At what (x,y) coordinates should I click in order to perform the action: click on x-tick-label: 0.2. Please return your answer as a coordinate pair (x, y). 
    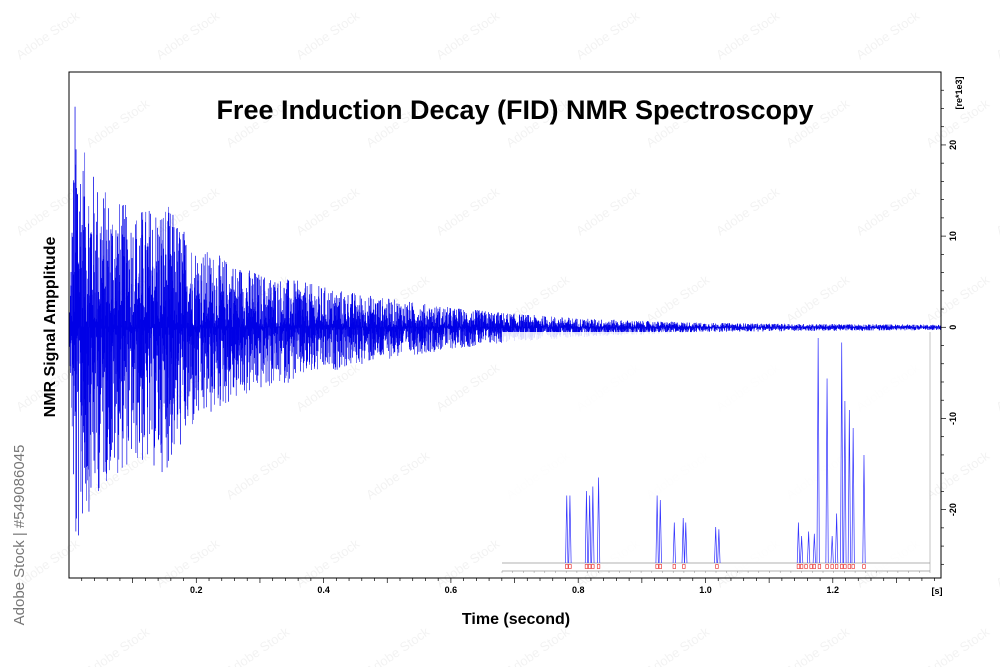
    Looking at the image, I should click on (196, 590).